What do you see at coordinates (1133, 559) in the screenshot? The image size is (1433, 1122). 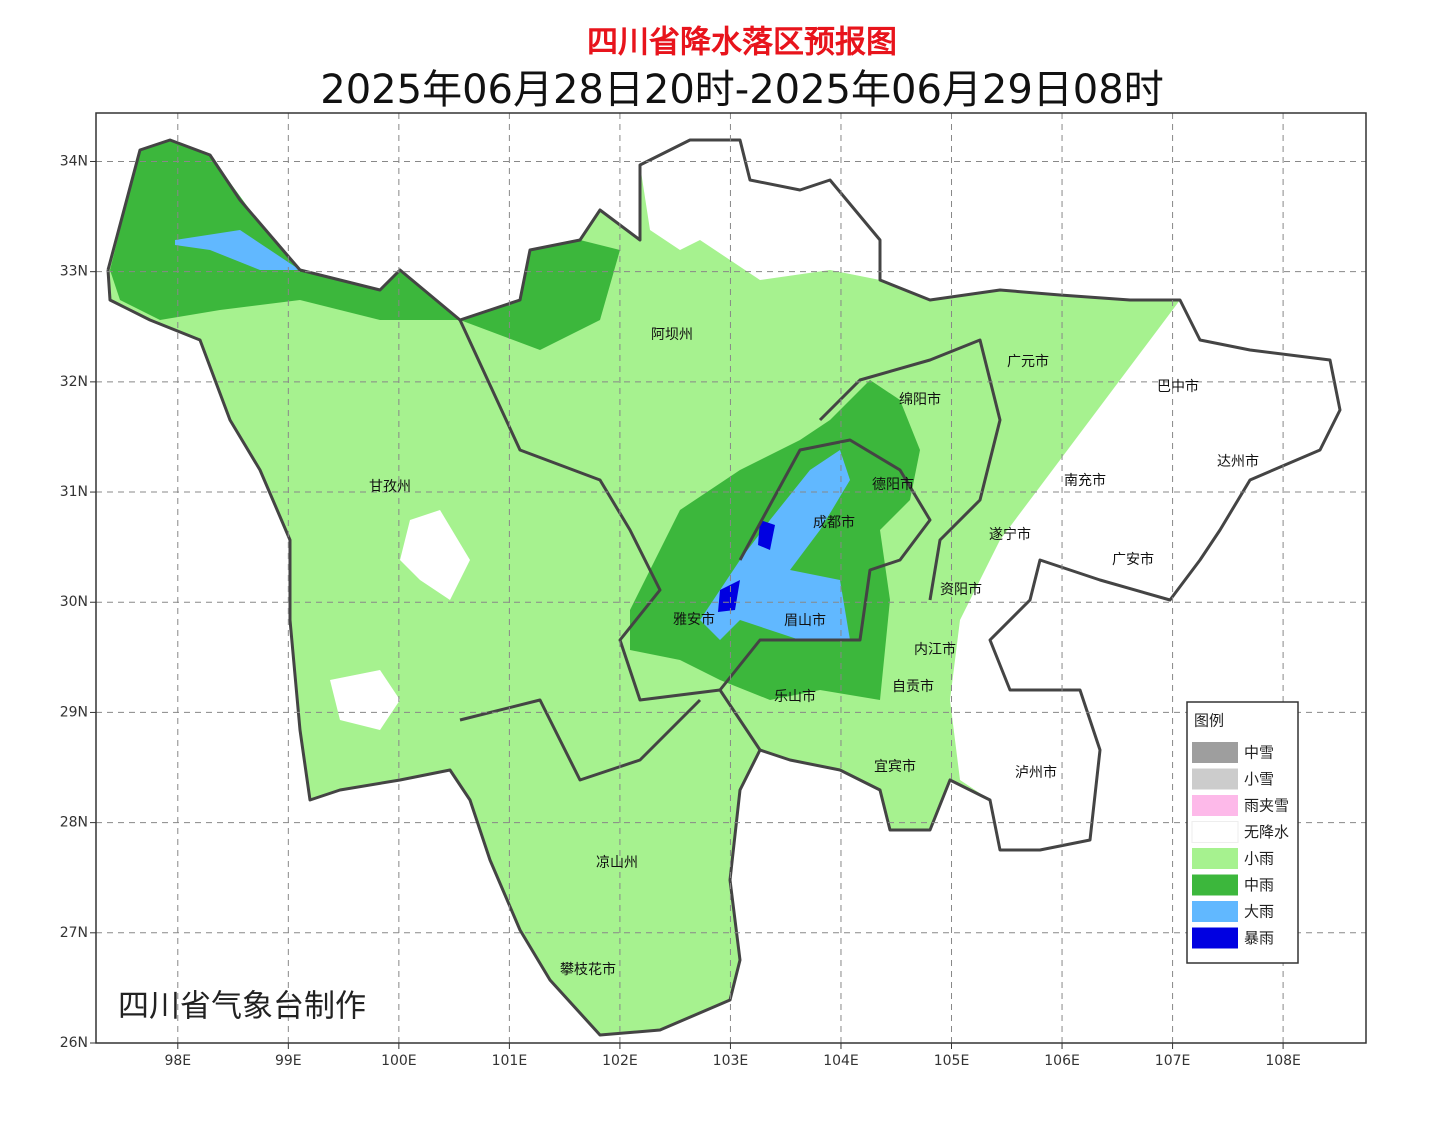 I see `region-label: 广安市` at bounding box center [1133, 559].